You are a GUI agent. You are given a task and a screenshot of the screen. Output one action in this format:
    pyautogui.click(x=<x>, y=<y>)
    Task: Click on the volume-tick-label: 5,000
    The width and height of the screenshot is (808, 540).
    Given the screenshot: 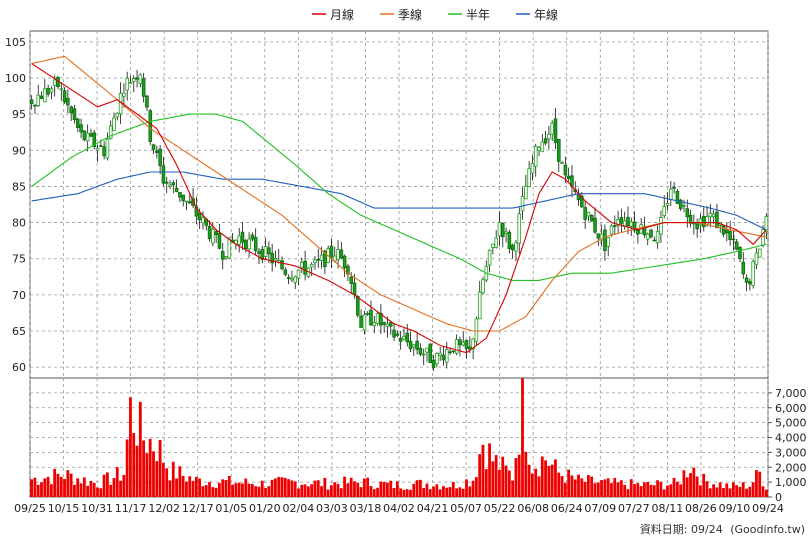 What is the action you would take?
    pyautogui.click(x=791, y=423)
    